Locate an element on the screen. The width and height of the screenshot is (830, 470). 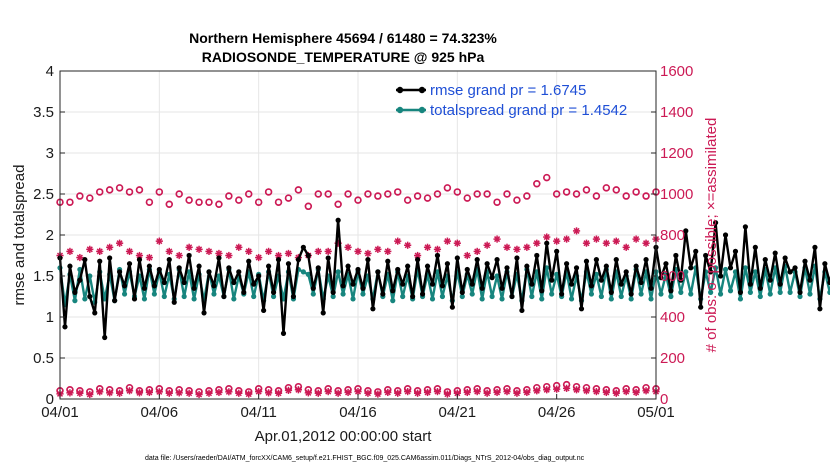
x-tick-label: 04/21 is located at coordinates (458, 412).